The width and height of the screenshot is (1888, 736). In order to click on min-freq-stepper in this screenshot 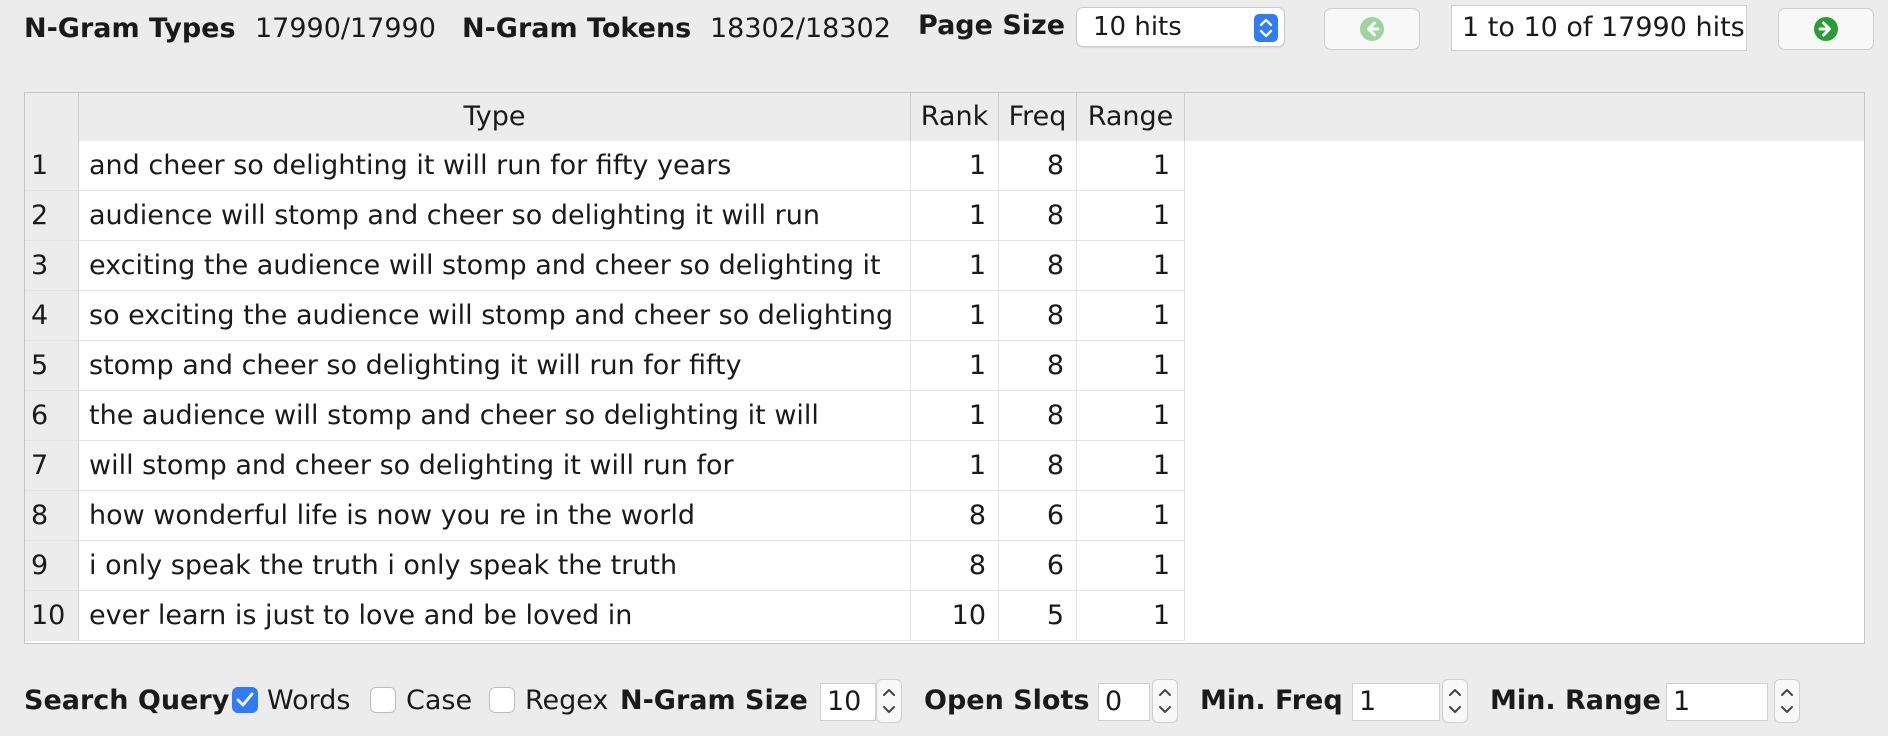, I will do `click(1455, 701)`.